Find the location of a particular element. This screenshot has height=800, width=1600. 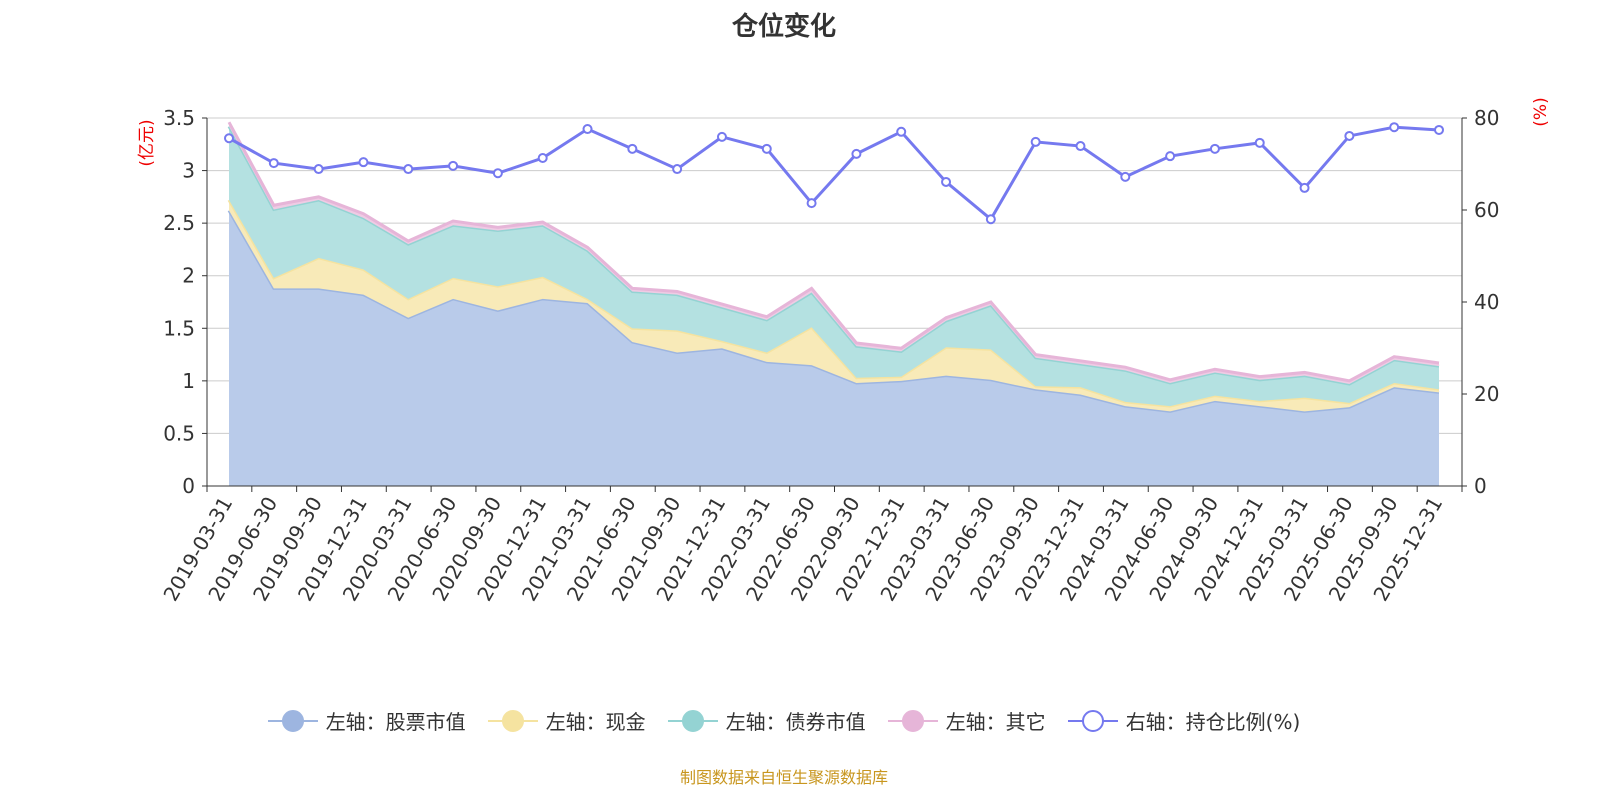

legend: 左轴：股票市值 左轴：现金 左轴：债券市值 左轴：其它 右轴：持仓比例(%) is located at coordinates (784, 720).